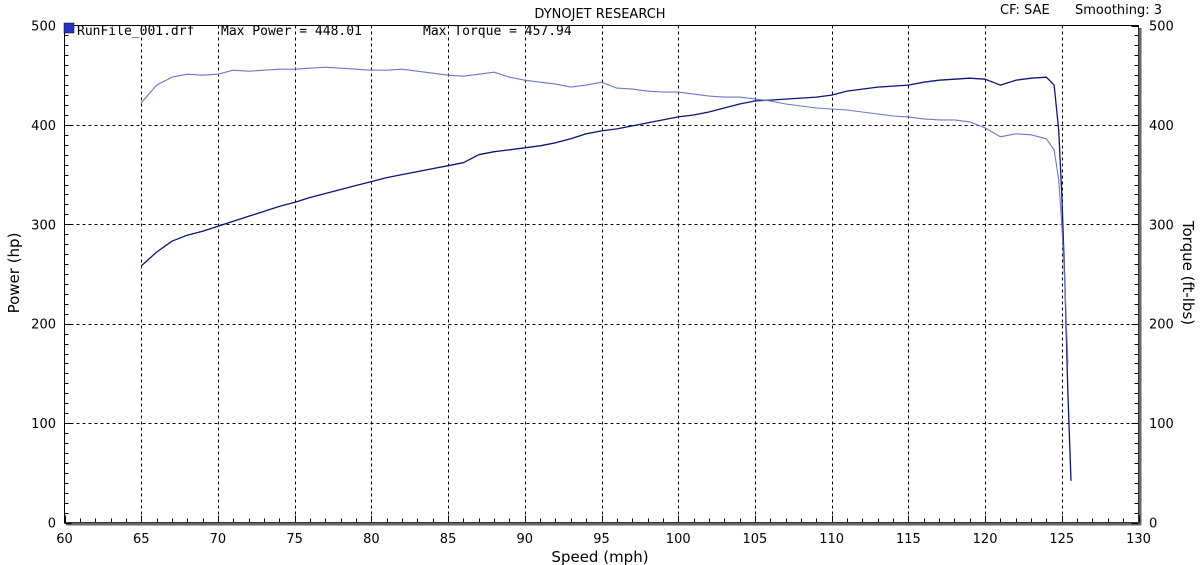 Image resolution: width=1200 pixels, height=565 pixels. Describe the element at coordinates (1140, 276) in the screenshot. I see `plot-frame-shadow-right` at that location.